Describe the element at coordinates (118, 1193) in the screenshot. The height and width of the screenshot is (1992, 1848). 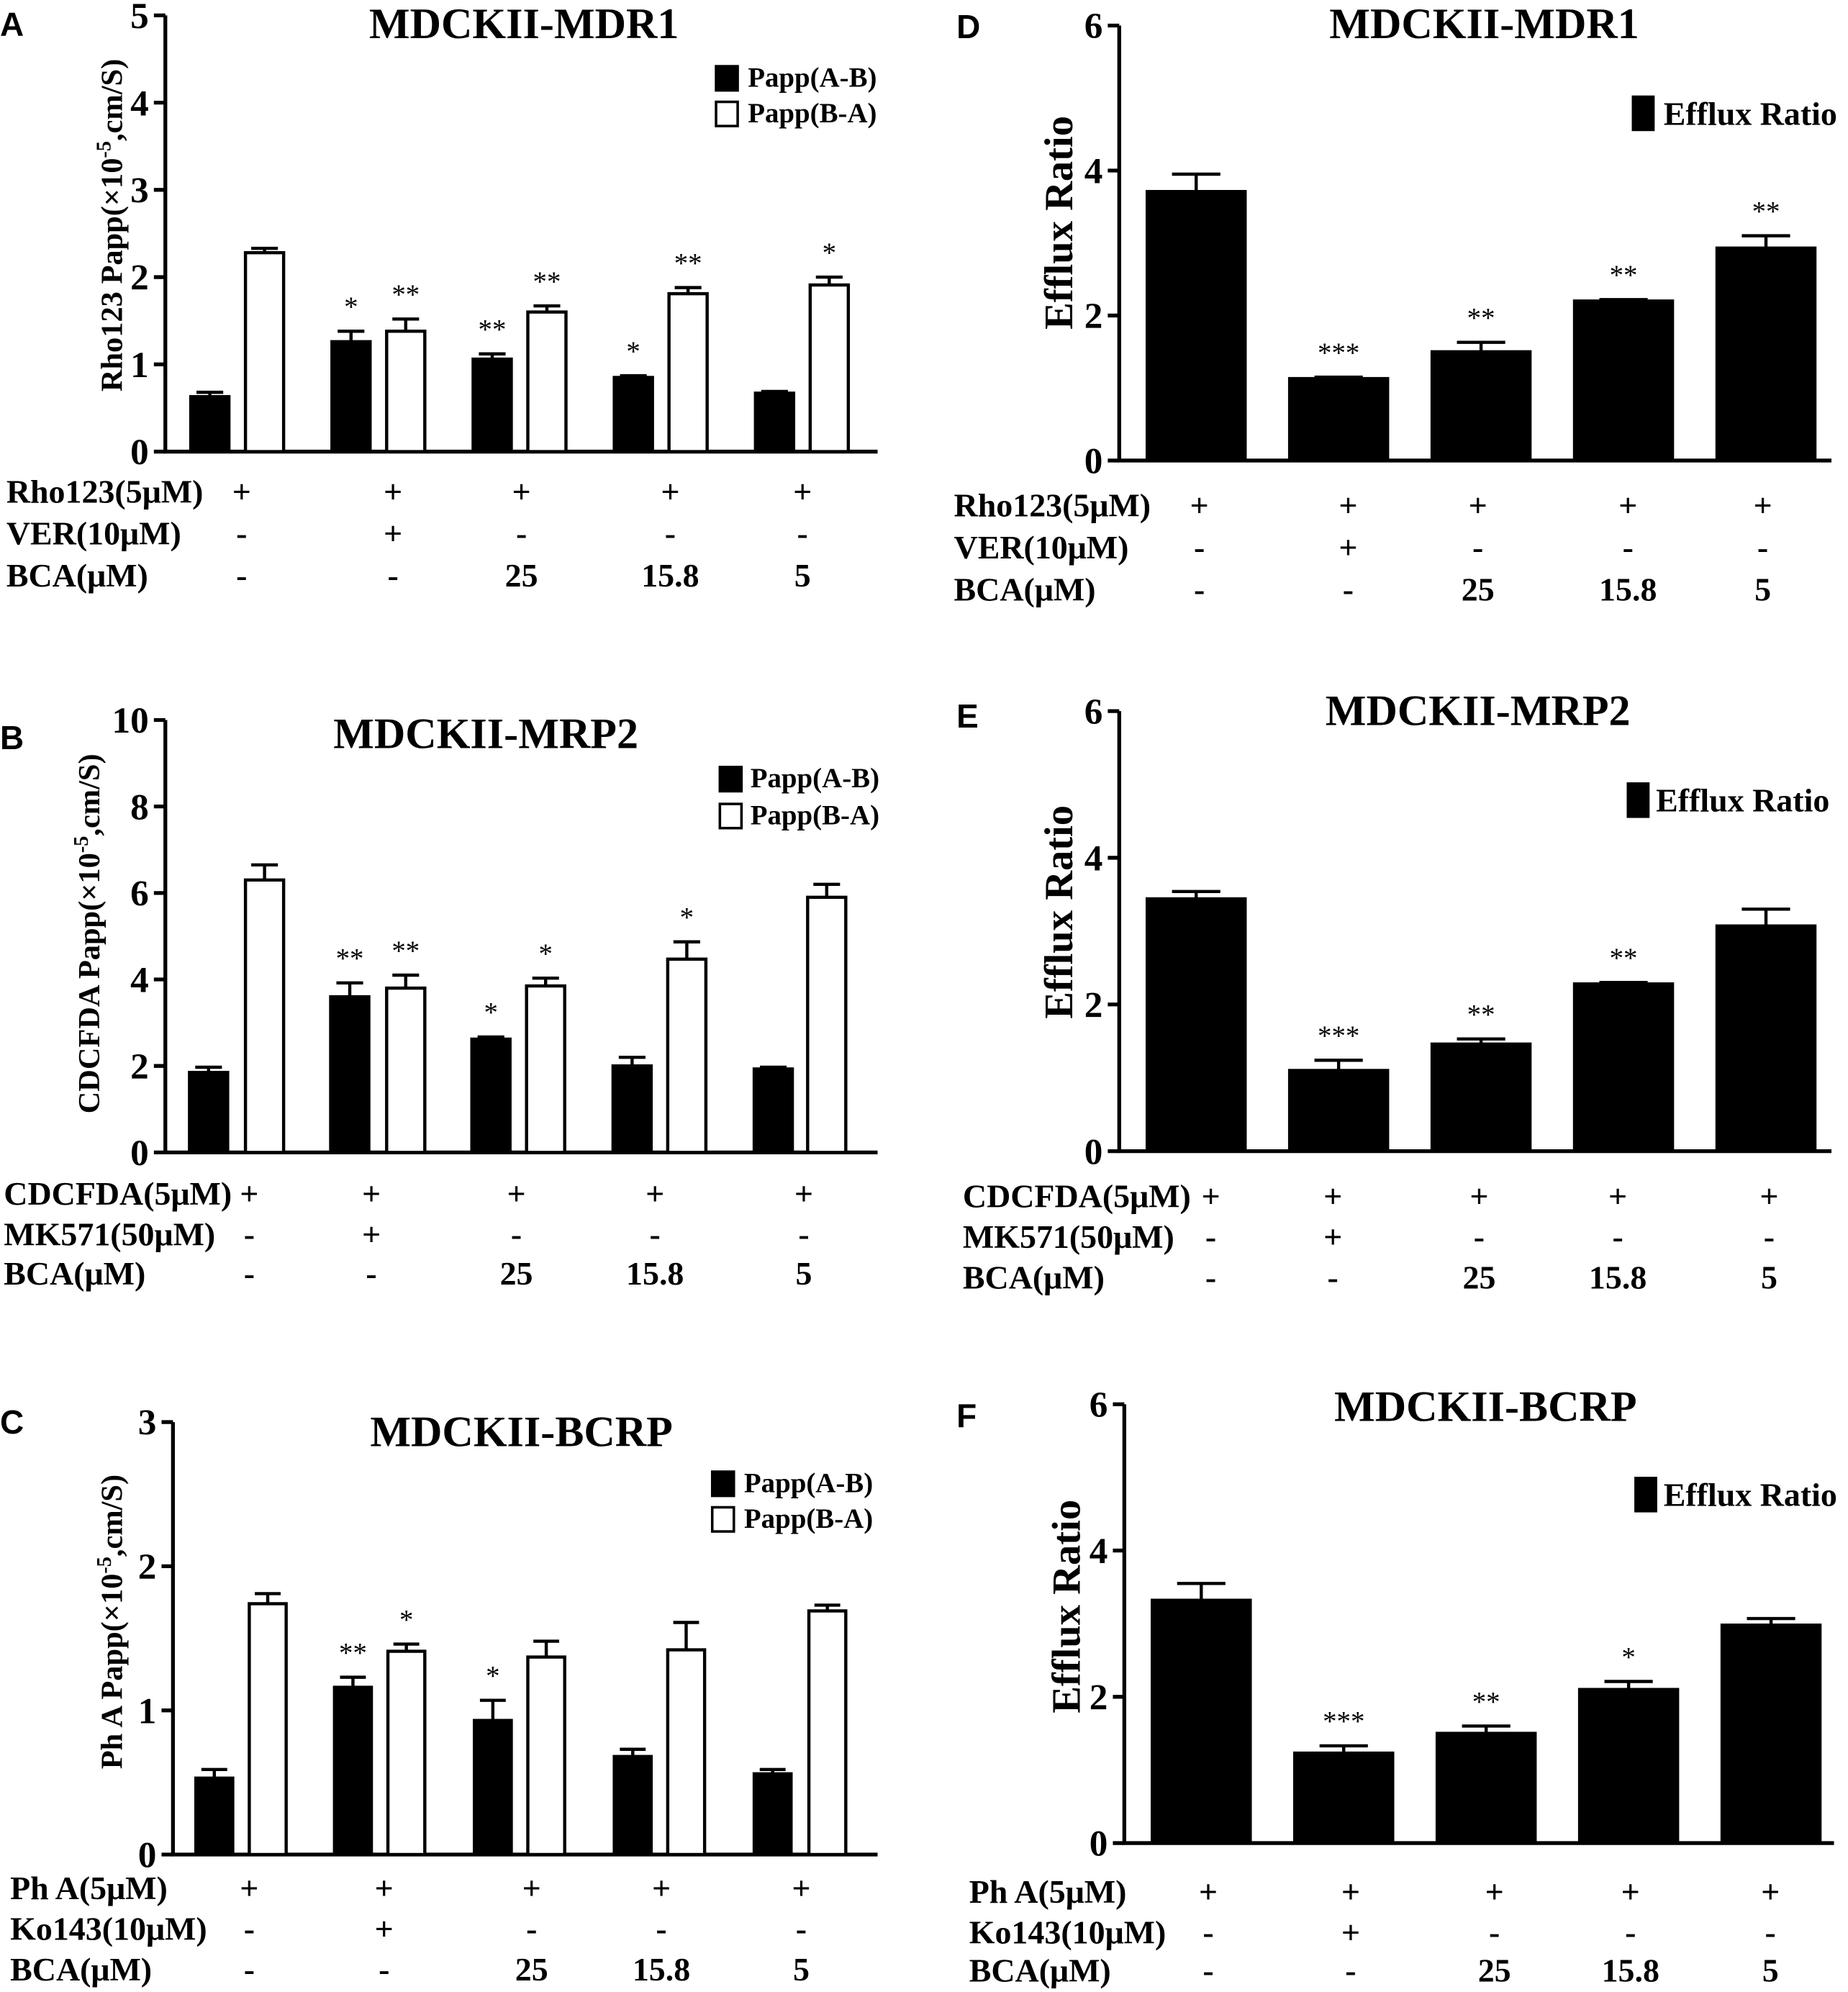
I see `treatment-label: CDCFDA(5μM)` at that location.